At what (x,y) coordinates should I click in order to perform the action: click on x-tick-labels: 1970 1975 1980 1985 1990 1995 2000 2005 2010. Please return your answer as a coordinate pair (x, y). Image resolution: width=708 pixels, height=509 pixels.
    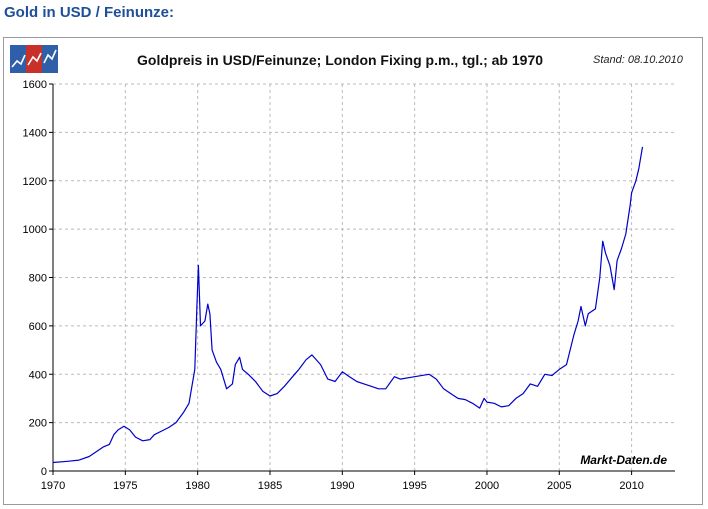
    Looking at the image, I should click on (342, 486).